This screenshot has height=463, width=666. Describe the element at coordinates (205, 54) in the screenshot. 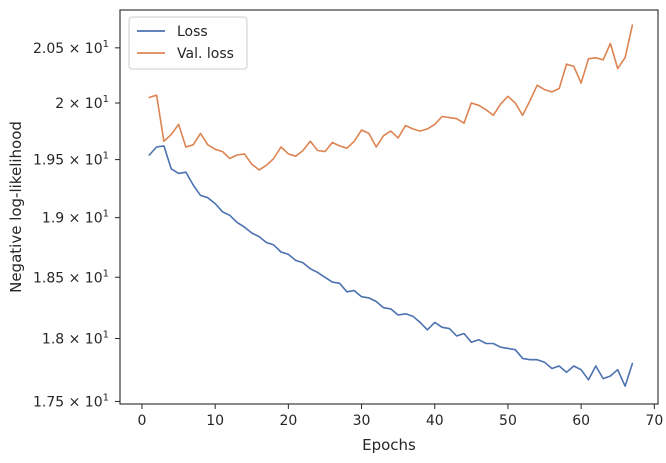

I see `legend-label-1: Val. loss` at that location.